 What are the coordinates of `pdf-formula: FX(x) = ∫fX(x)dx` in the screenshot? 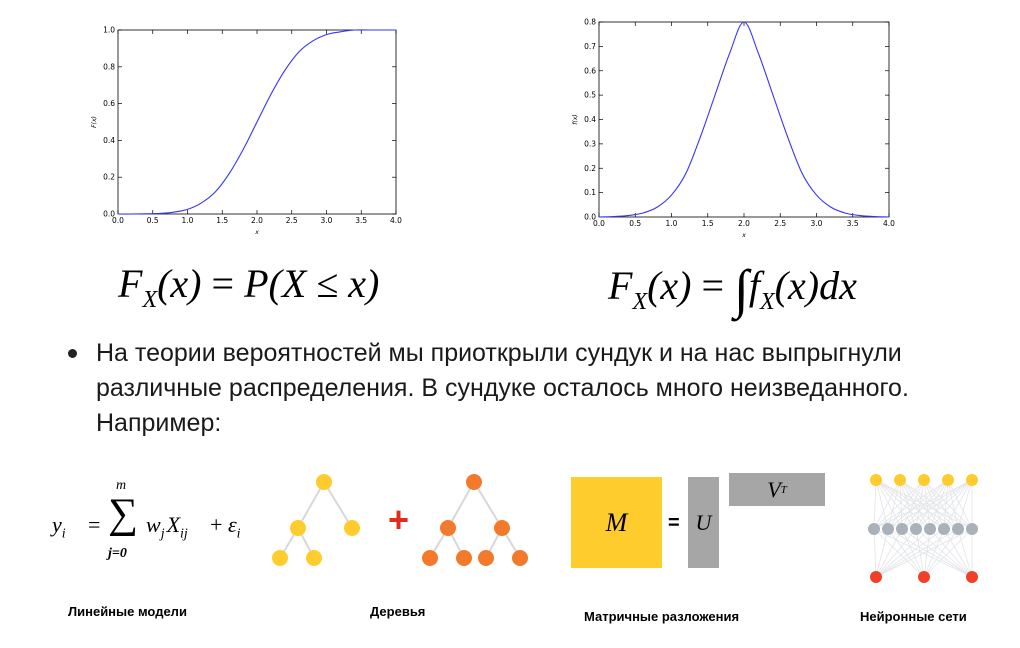 It's located at (732, 289).